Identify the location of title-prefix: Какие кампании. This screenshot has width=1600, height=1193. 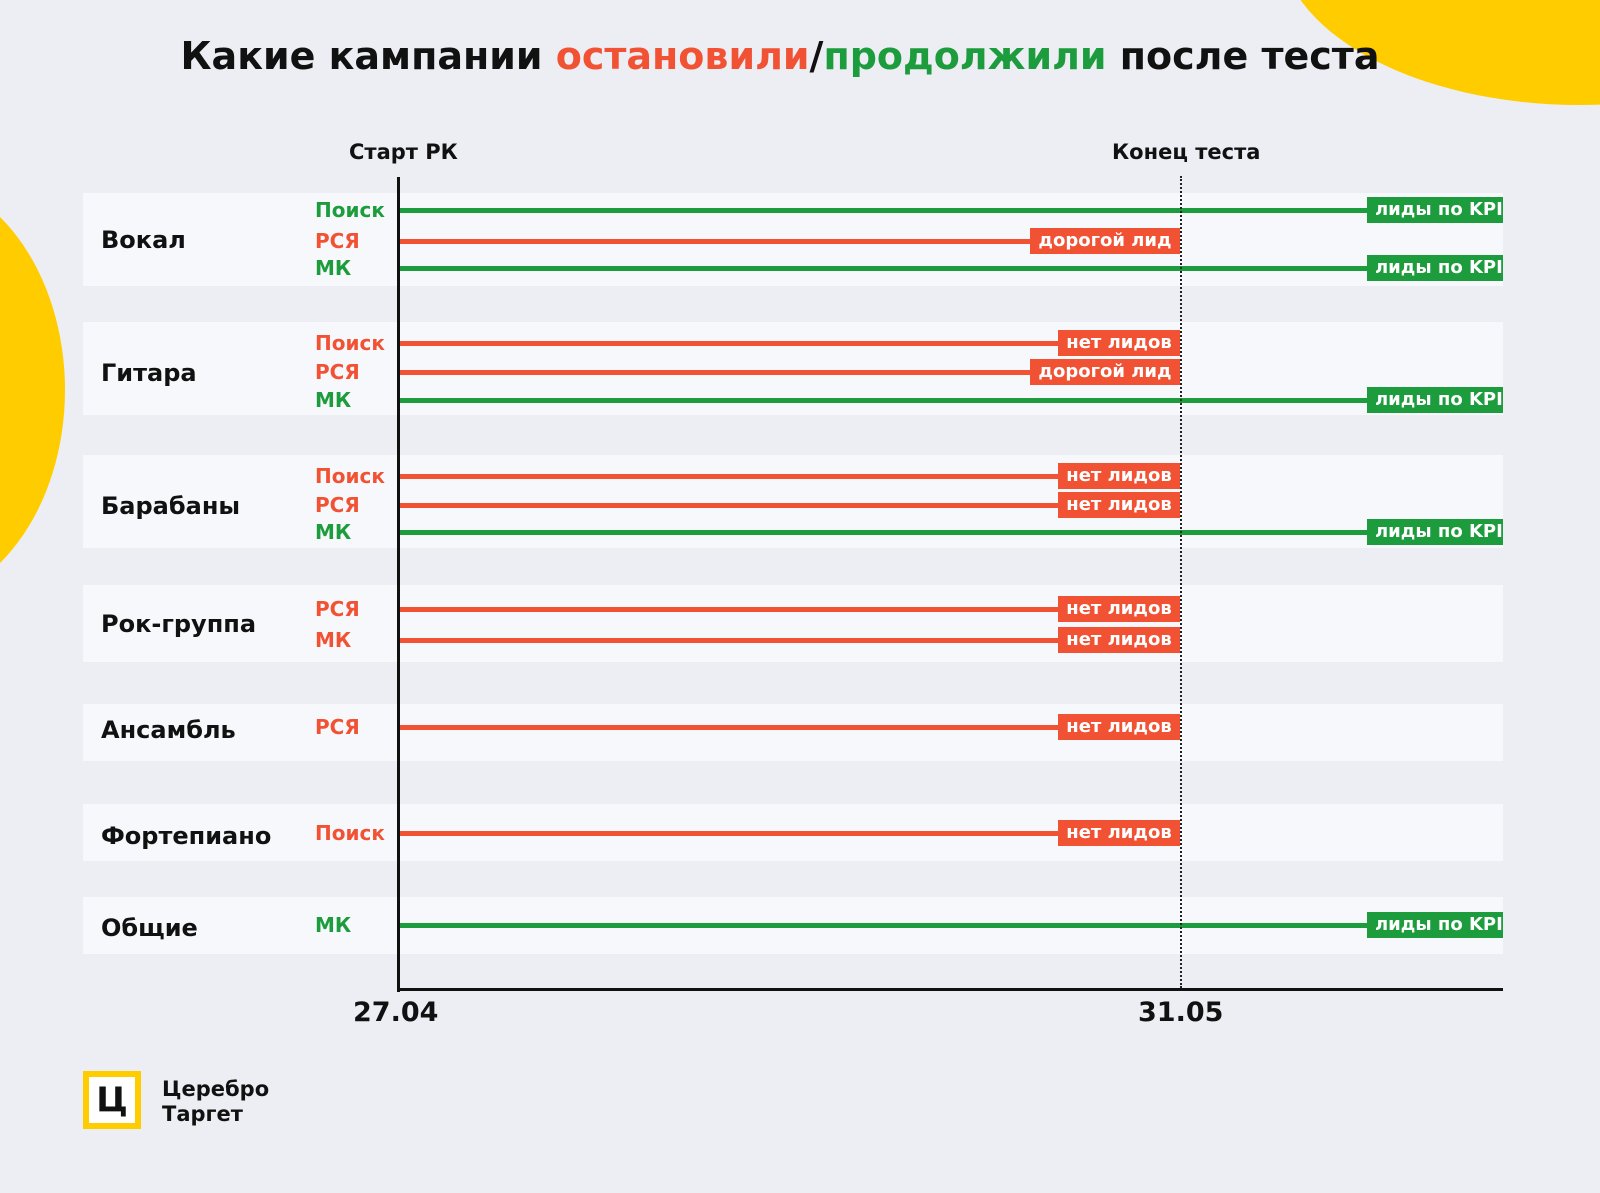
(368, 56).